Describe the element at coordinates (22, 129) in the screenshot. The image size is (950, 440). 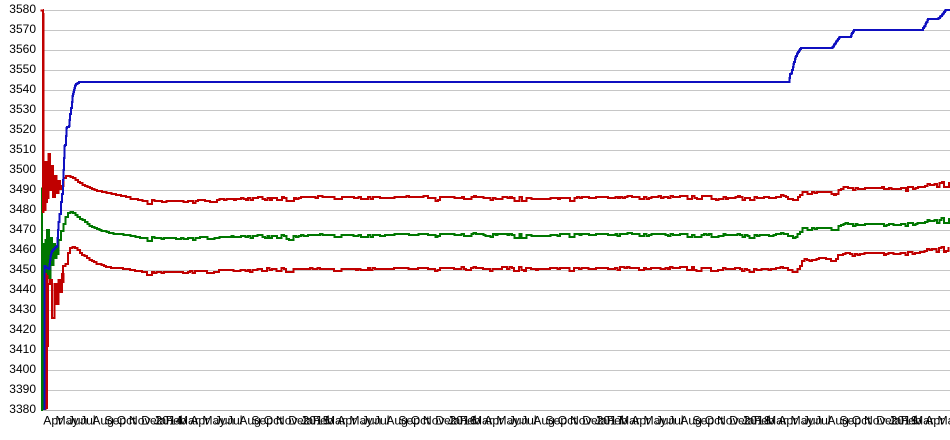
I see `svg-text: 3520` at that location.